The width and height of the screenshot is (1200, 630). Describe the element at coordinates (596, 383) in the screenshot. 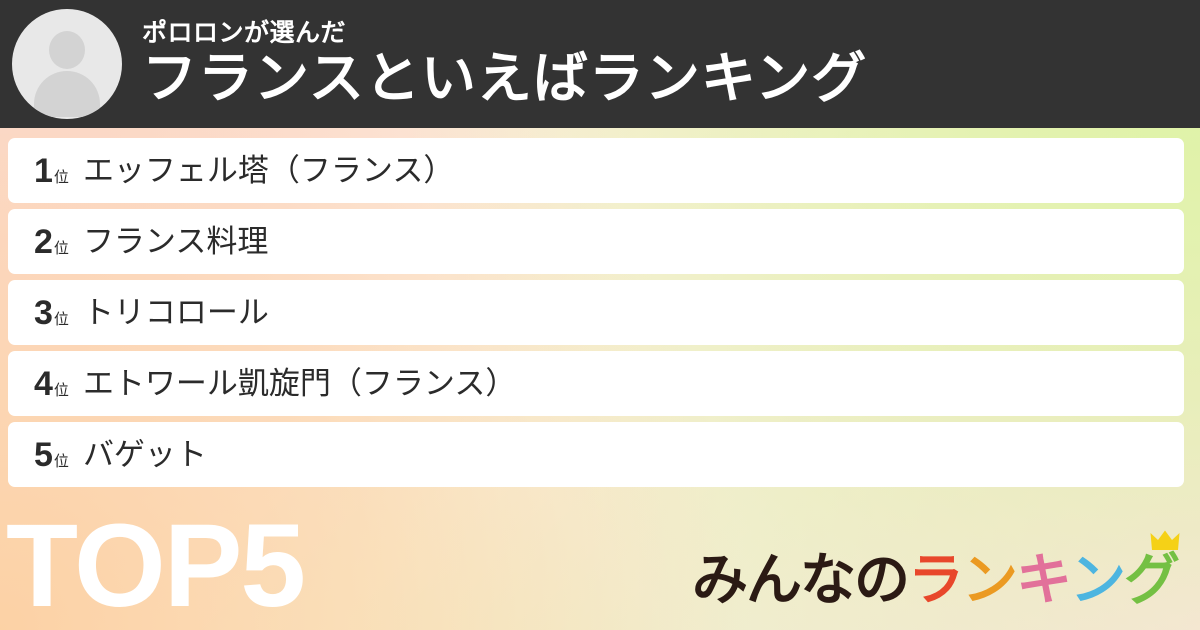

I see `ranking-row: 4 位エトワール凱旋門（フランス）` at that location.